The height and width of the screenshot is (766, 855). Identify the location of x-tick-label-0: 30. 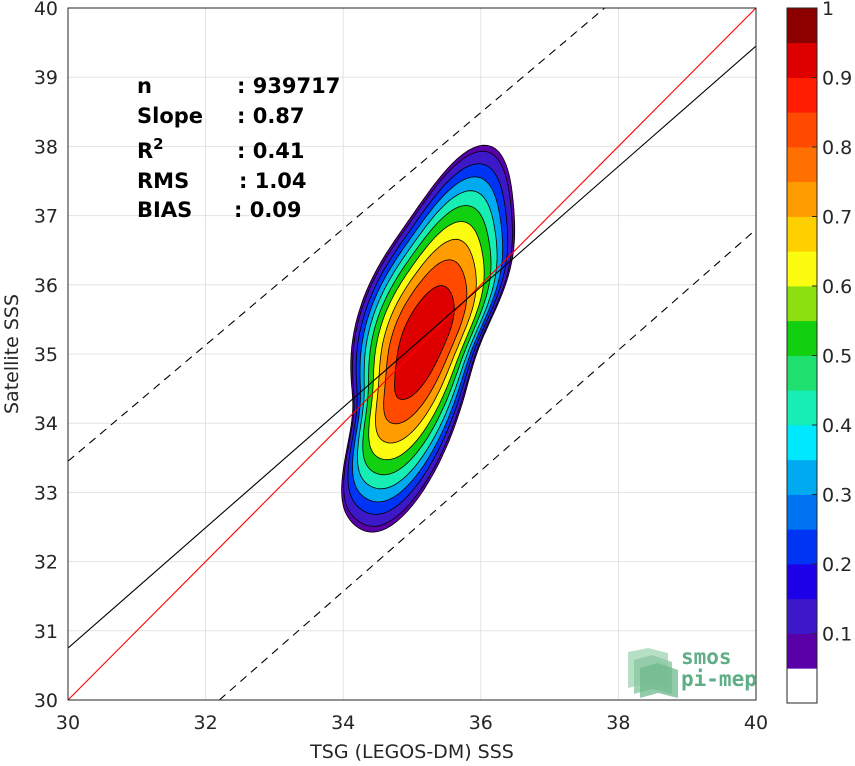
(68, 723).